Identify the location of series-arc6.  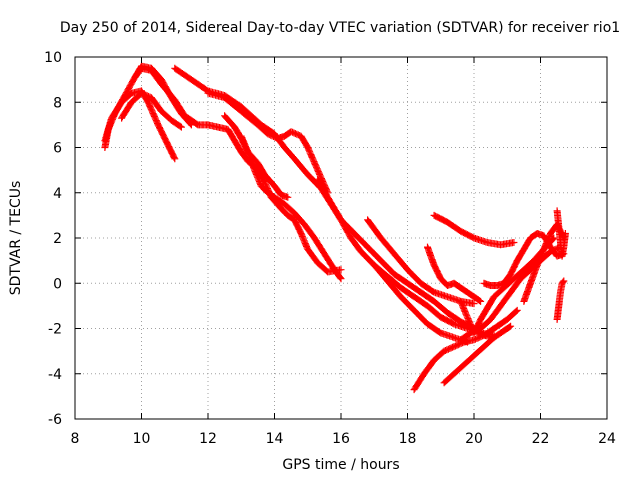
(268, 143).